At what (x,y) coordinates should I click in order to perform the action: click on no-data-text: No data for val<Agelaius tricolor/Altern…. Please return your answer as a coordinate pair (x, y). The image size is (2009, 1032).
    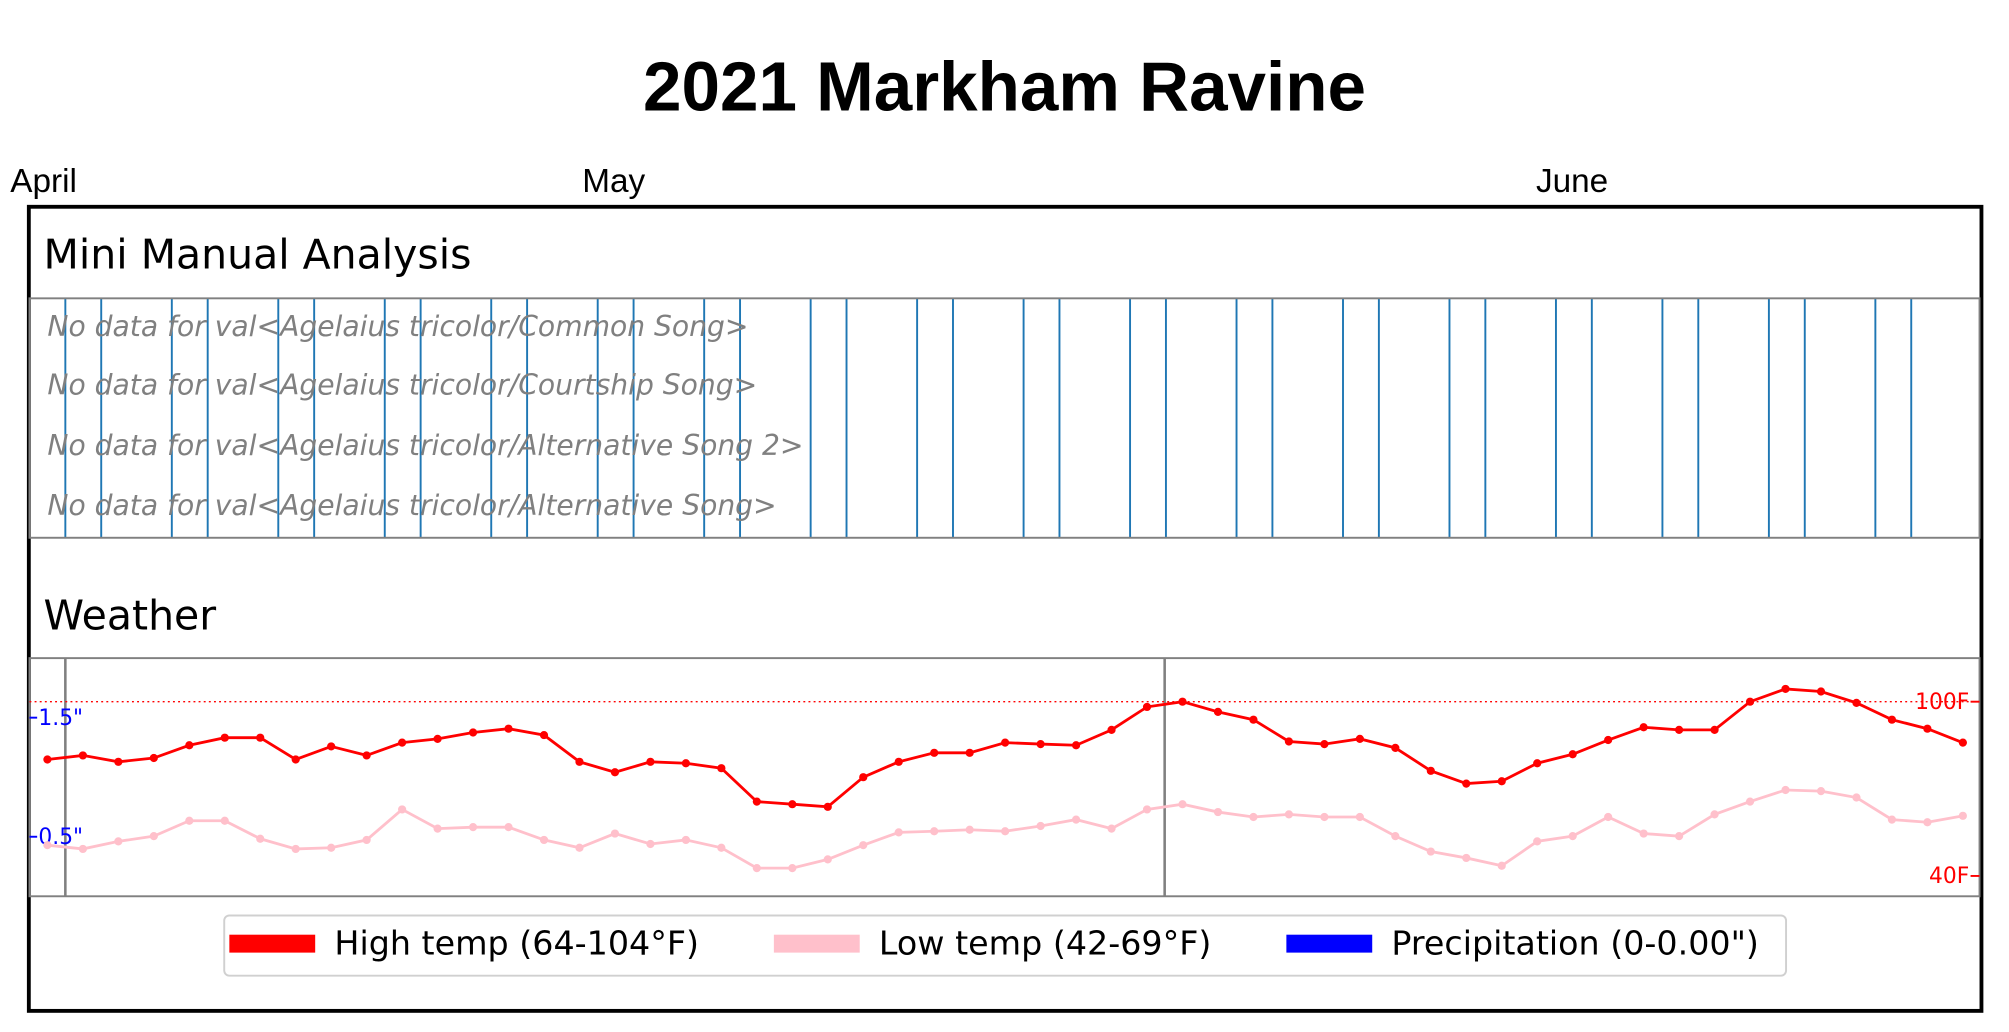
    Looking at the image, I should click on (425, 445).